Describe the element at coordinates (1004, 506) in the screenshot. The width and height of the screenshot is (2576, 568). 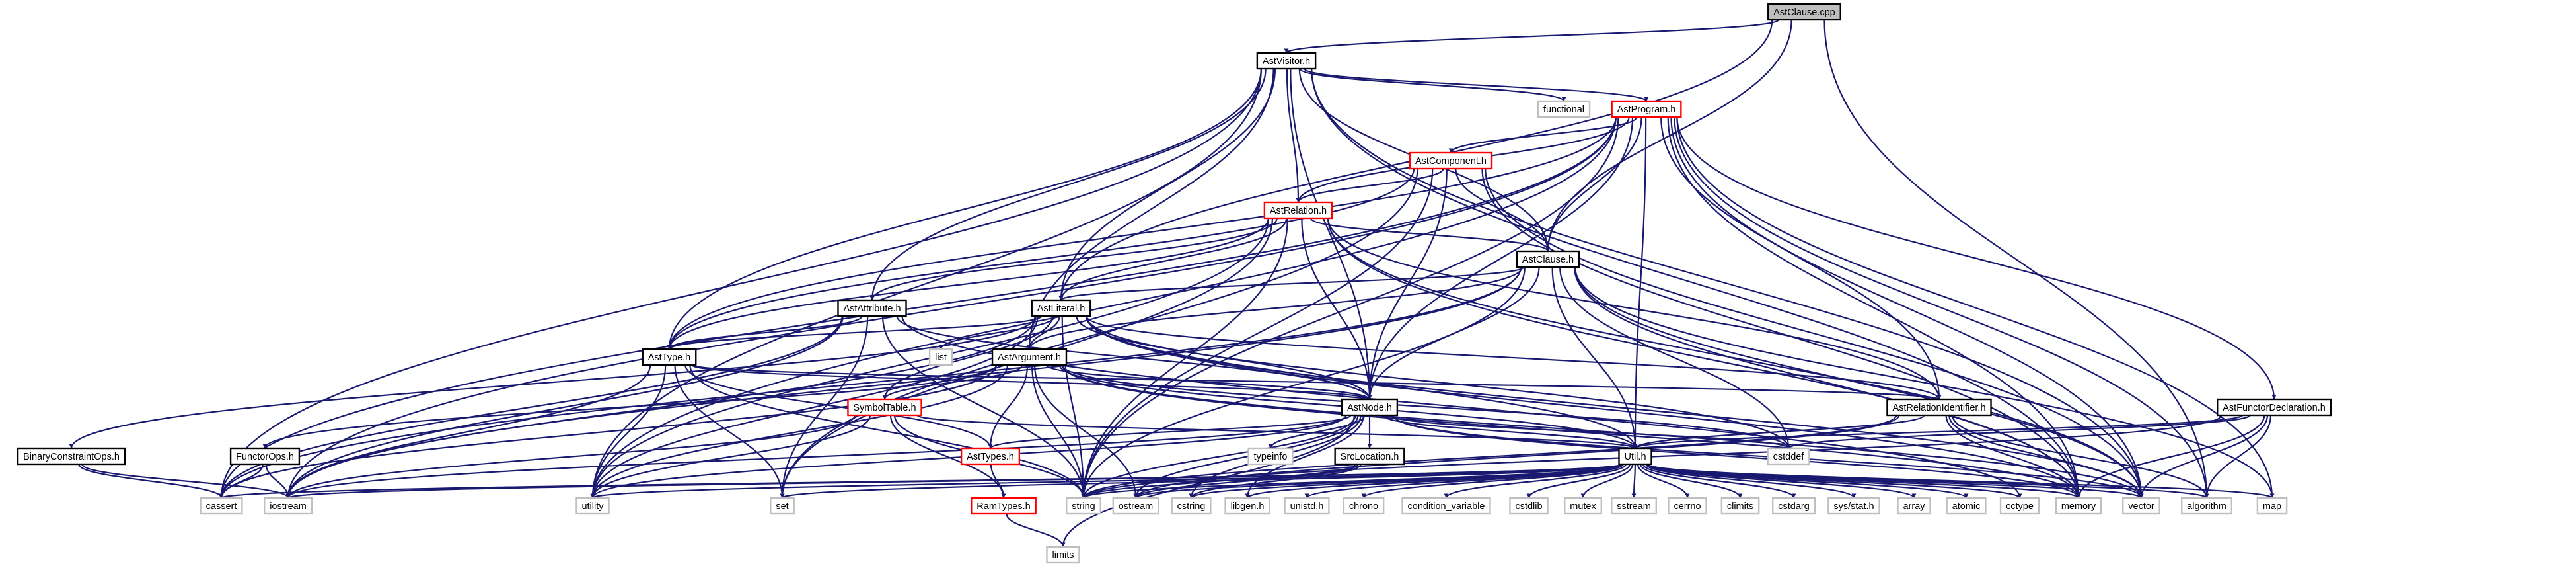
I see `node-ramtypes: RamTypes.h` at that location.